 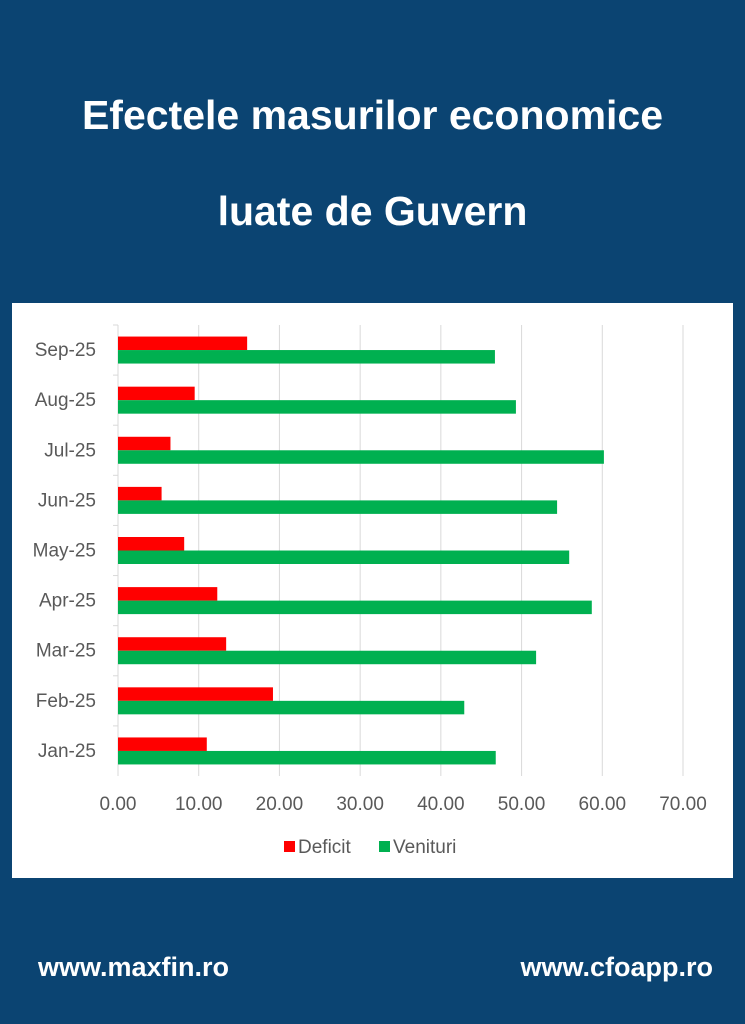 I want to click on y-category-label: Aug-25, so click(x=65, y=400).